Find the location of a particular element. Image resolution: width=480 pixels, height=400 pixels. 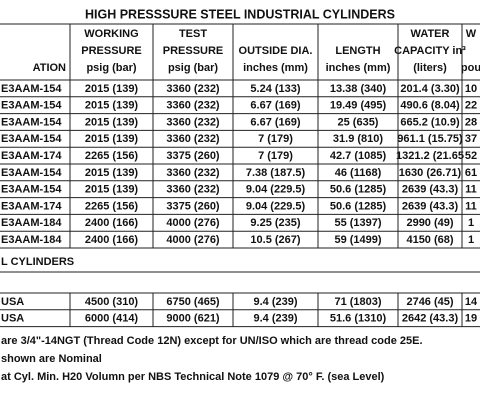

cell: 46 (1168) is located at coordinates (358, 173).